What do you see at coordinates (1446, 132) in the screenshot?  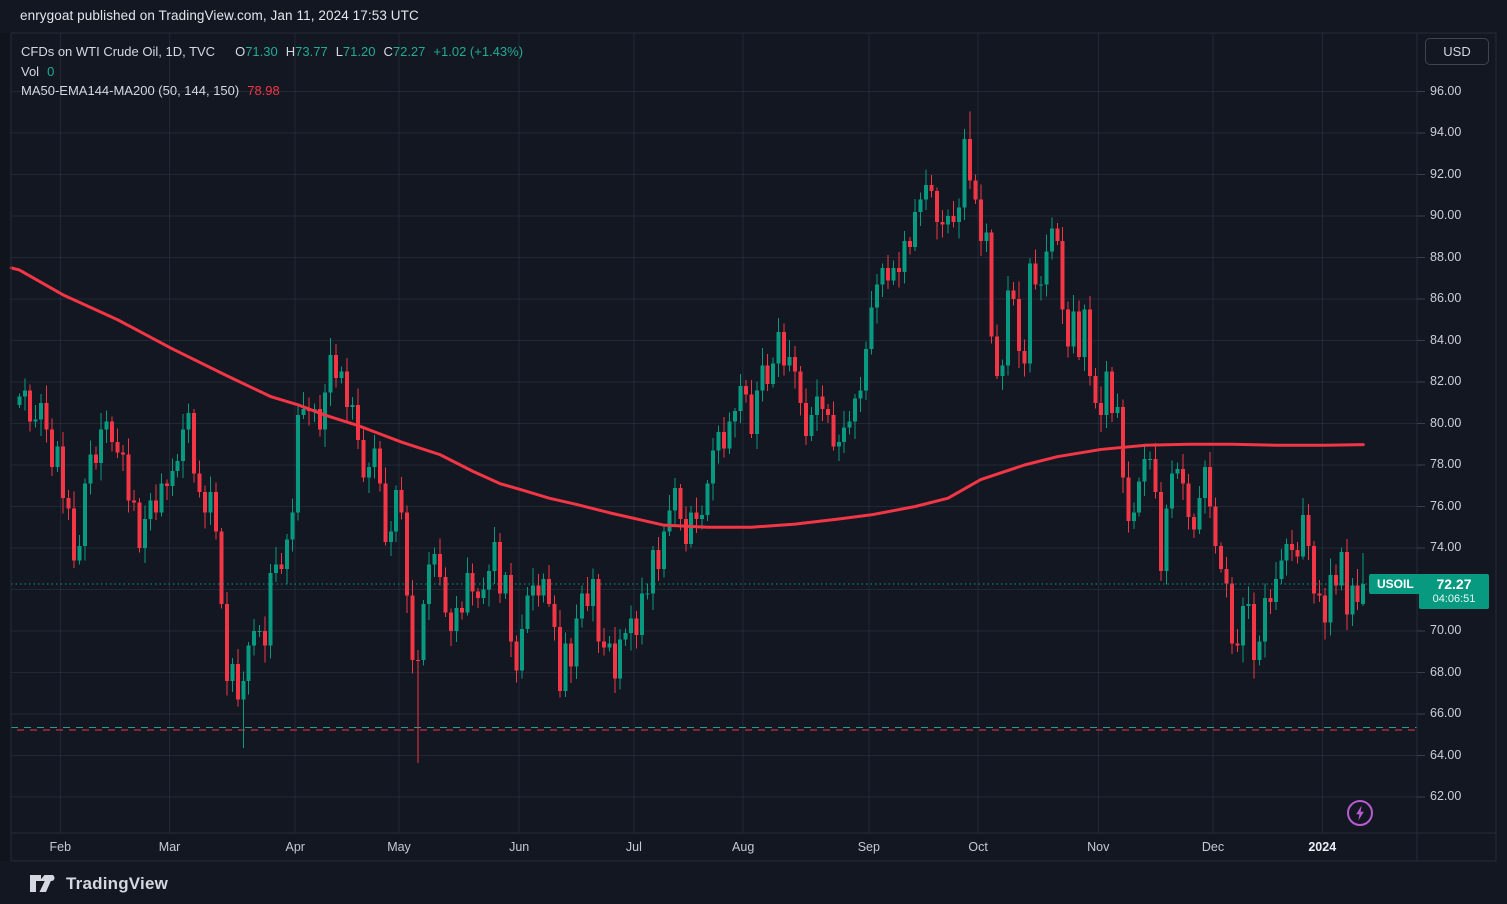 I see `price-tick-label: 94.00` at bounding box center [1446, 132].